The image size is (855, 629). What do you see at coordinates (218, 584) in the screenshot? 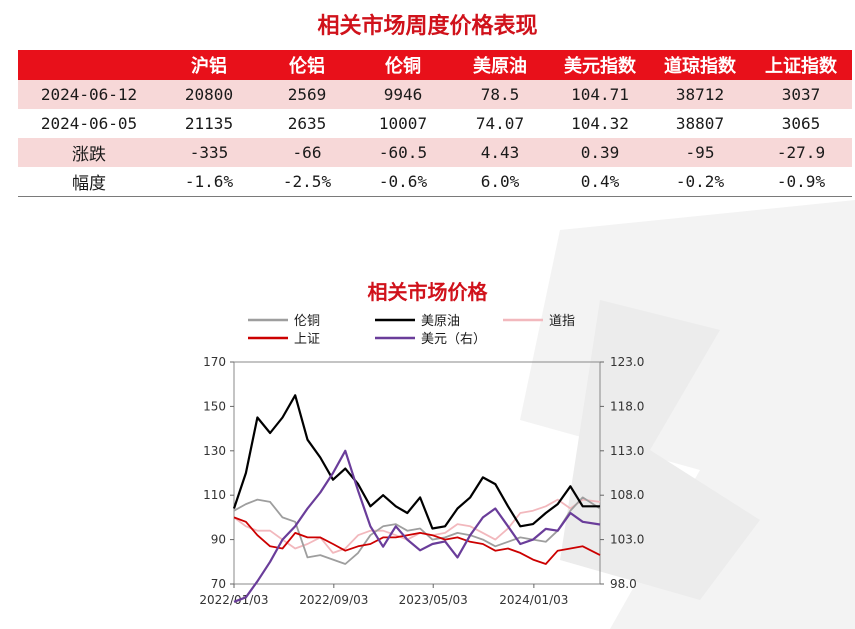
I see `y-left-tick-label: 70` at bounding box center [218, 584].